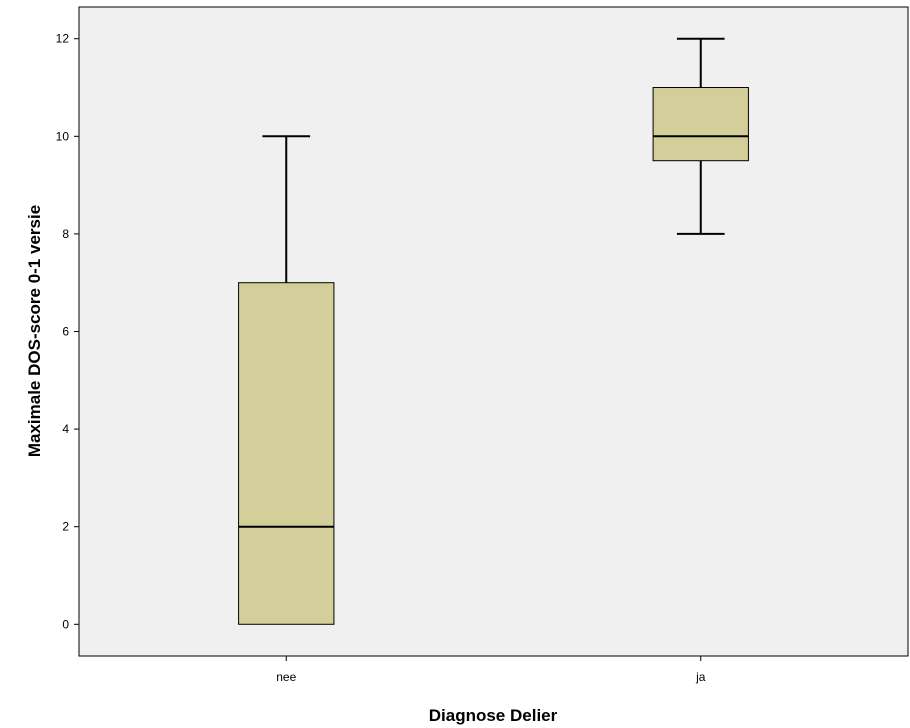  I want to click on y-tick-label: 0, so click(65, 624).